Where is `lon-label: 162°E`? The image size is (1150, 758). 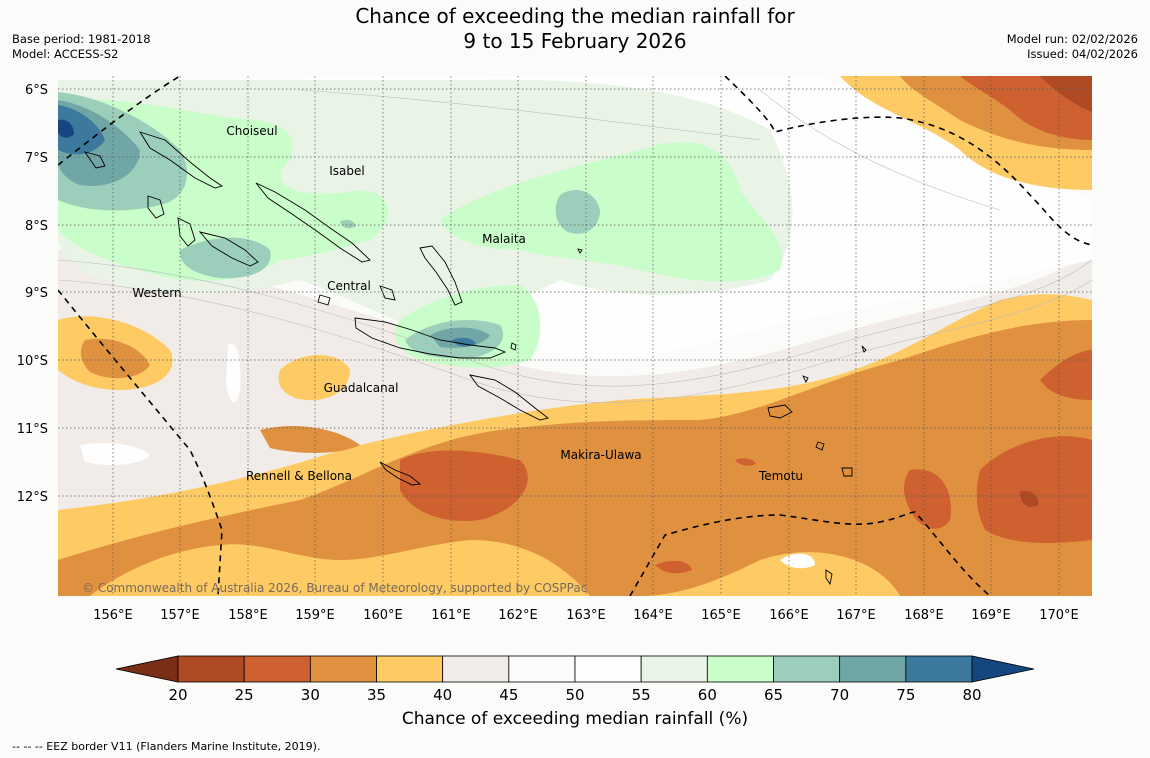 lon-label: 162°E is located at coordinates (518, 615).